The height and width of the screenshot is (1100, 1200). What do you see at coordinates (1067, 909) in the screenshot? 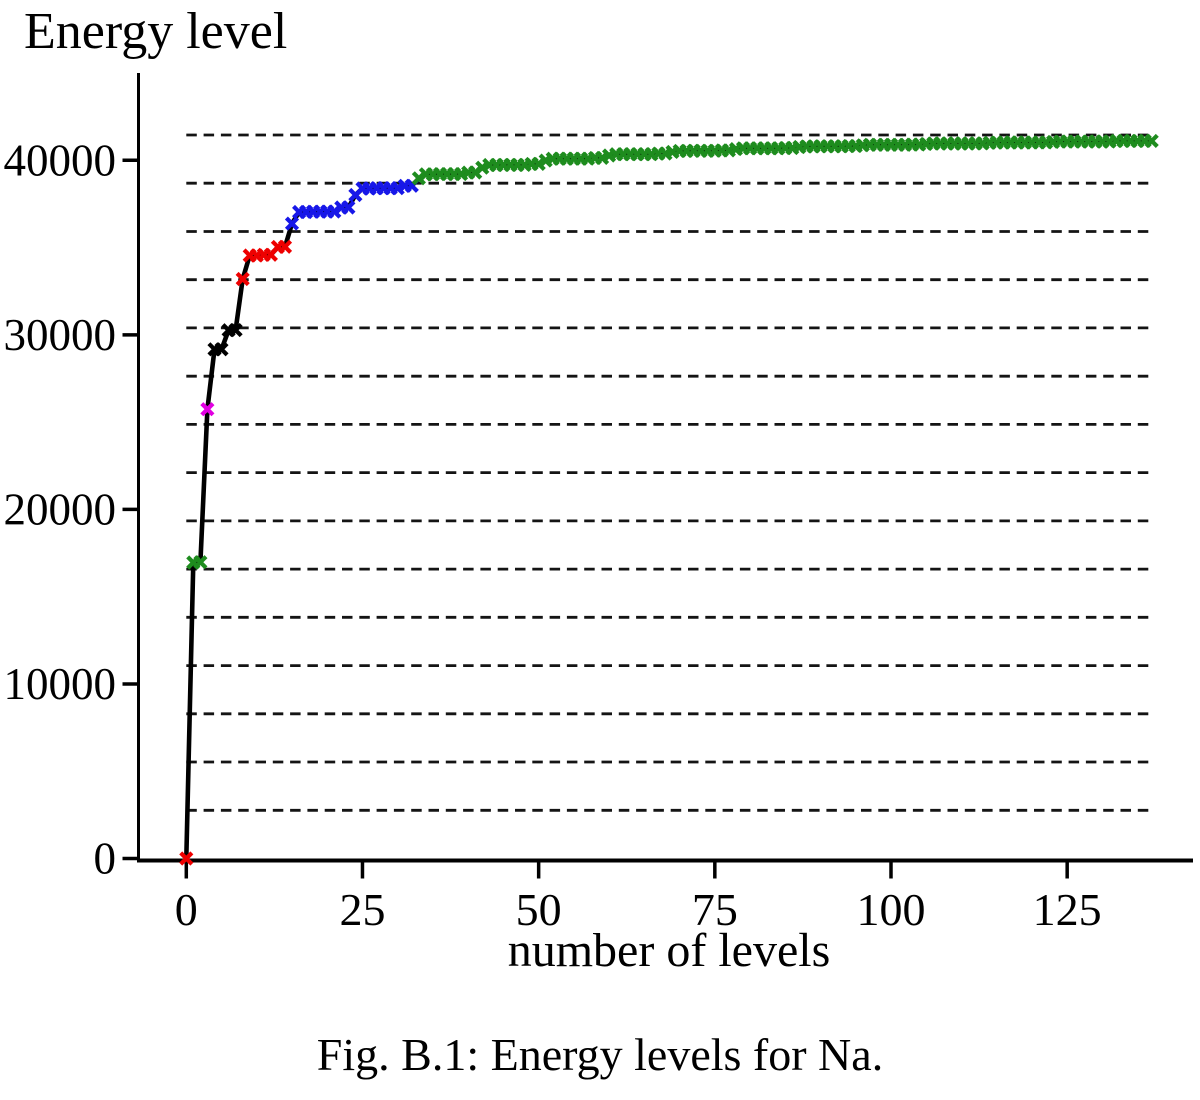
I see `x-tick-label: 125` at bounding box center [1067, 909].